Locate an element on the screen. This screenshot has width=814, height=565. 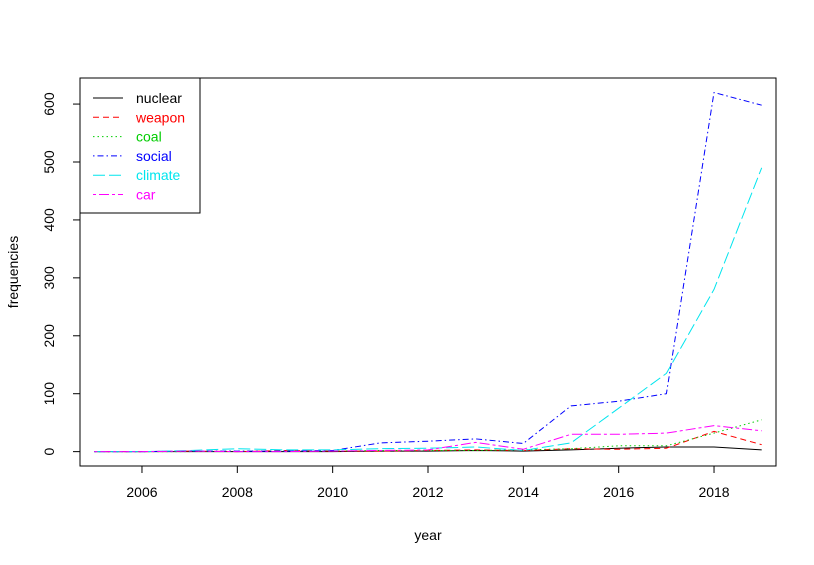
x-tick-label: 2008 is located at coordinates (237, 492).